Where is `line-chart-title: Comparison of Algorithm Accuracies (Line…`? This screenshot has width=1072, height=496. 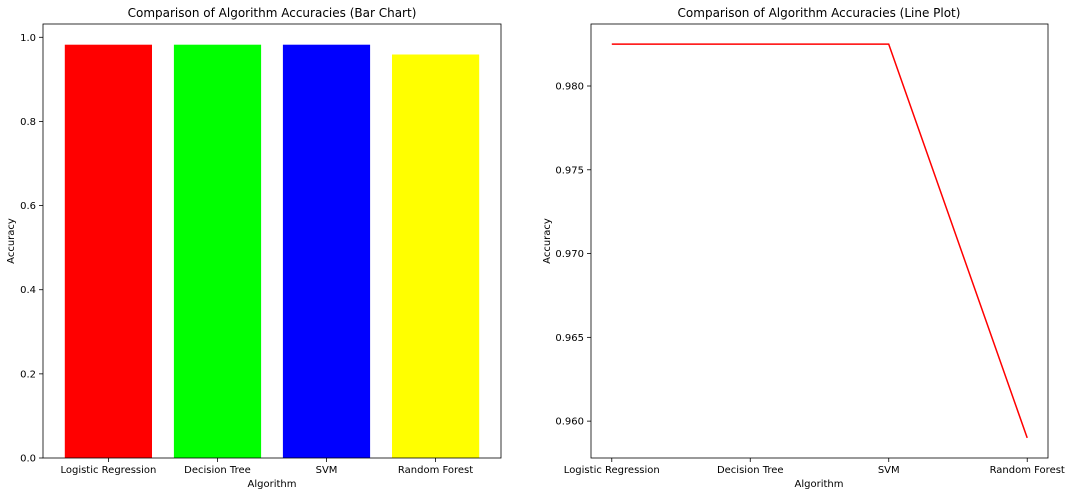
line-chart-title: Comparison of Algorithm Accuracies (Line… is located at coordinates (819, 13).